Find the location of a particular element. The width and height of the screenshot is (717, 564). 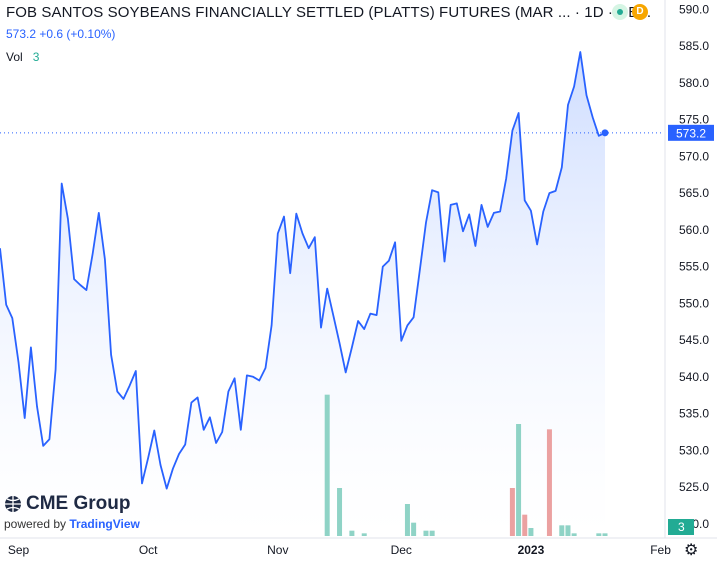

y-tick-label: 575.0 is located at coordinates (694, 120).